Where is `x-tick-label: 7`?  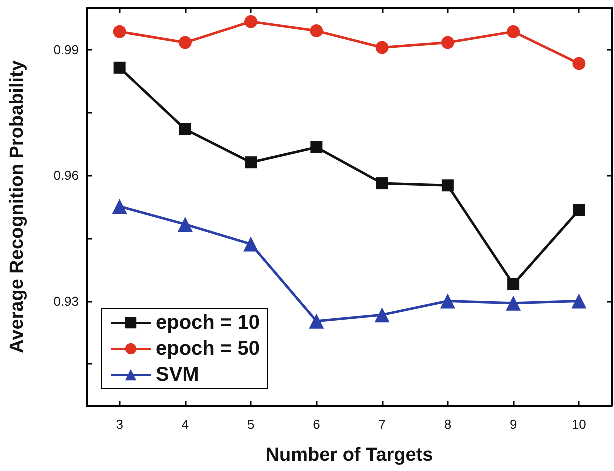
x-tick-label: 7 is located at coordinates (382, 424).